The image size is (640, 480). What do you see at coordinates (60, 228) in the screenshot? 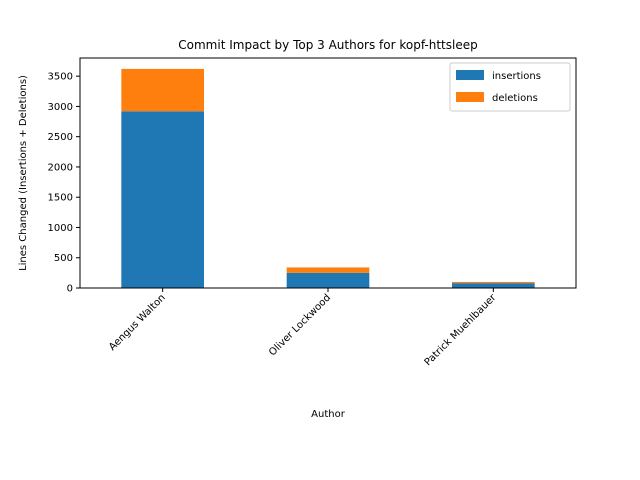
I see `y-tick-label: 1000` at bounding box center [60, 228].